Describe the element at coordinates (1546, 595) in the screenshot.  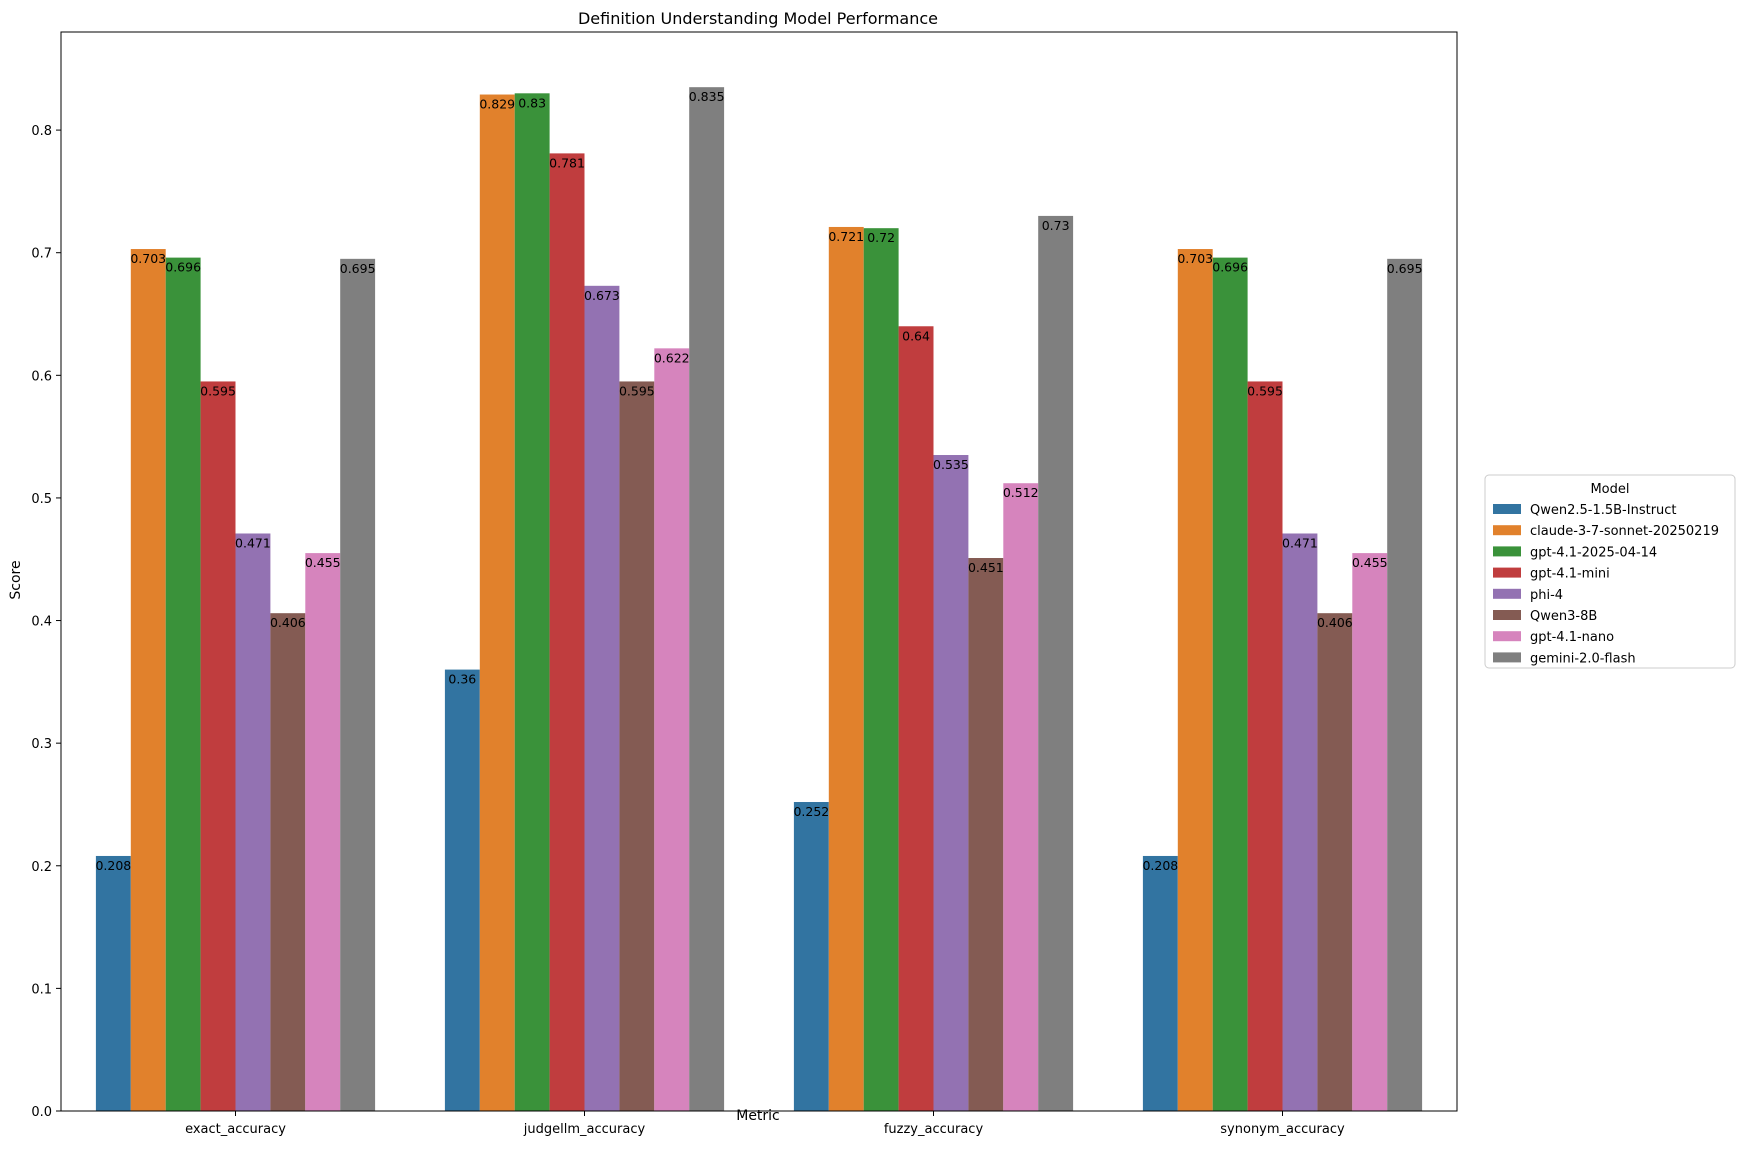
I see `legend-entry-label: phi-4` at that location.